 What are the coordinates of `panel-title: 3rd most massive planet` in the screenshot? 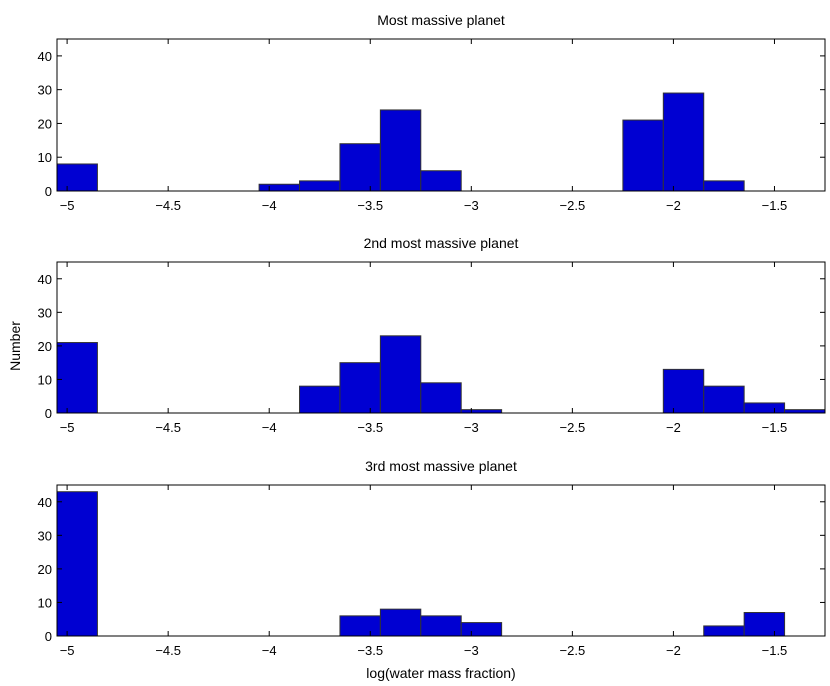 It's located at (441, 466).